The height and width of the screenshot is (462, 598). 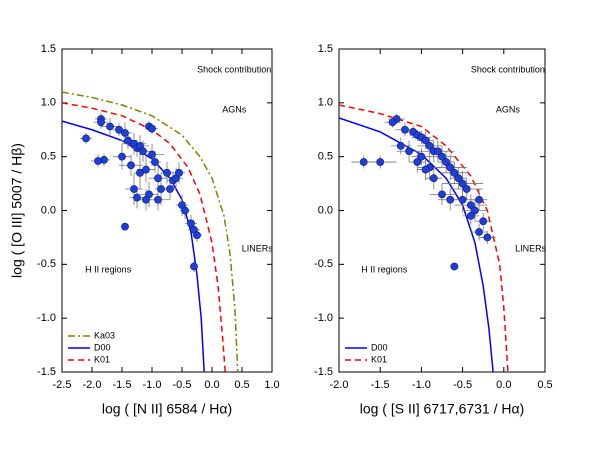 What do you see at coordinates (325, 157) in the screenshot?
I see `y-tick-label: 0.5` at bounding box center [325, 157].